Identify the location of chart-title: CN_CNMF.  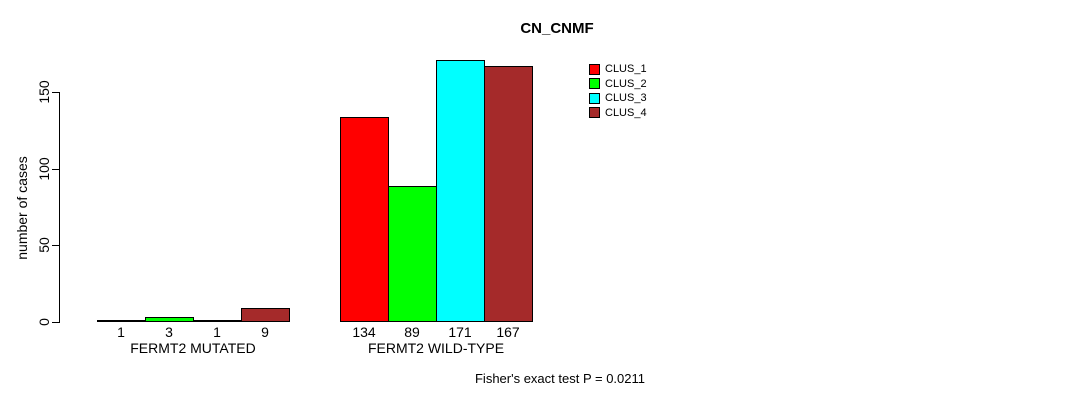
(557, 28).